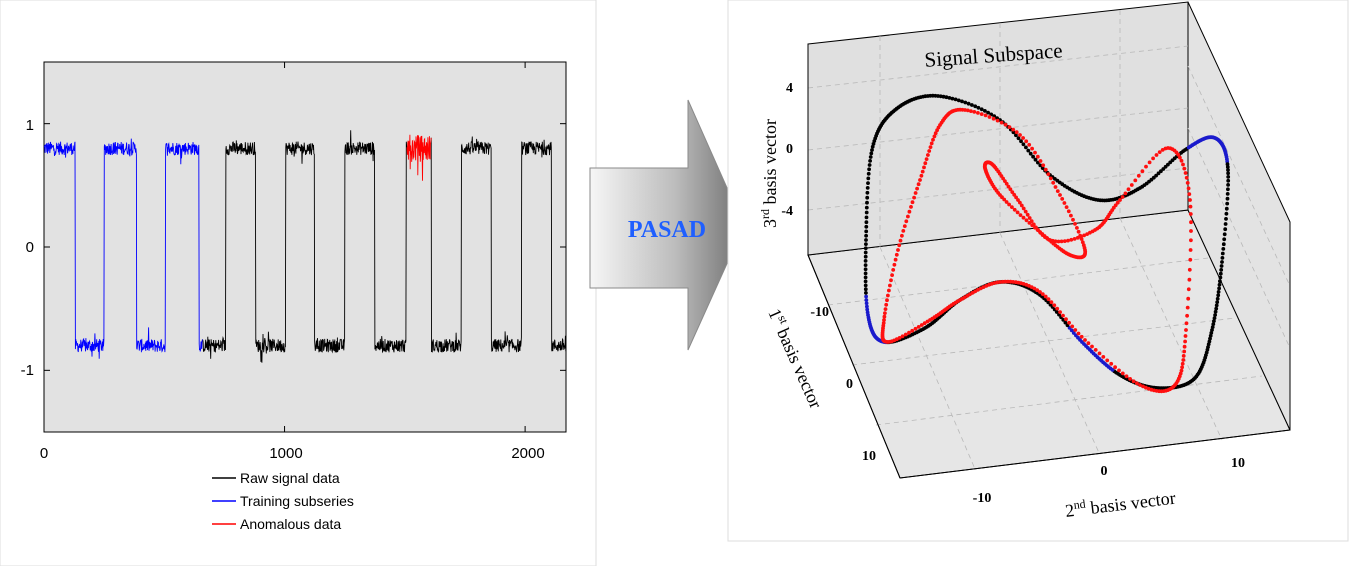 This screenshot has height=566, width=1351. Describe the element at coordinates (789, 149) in the screenshot. I see `z-tick-label: 0` at that location.